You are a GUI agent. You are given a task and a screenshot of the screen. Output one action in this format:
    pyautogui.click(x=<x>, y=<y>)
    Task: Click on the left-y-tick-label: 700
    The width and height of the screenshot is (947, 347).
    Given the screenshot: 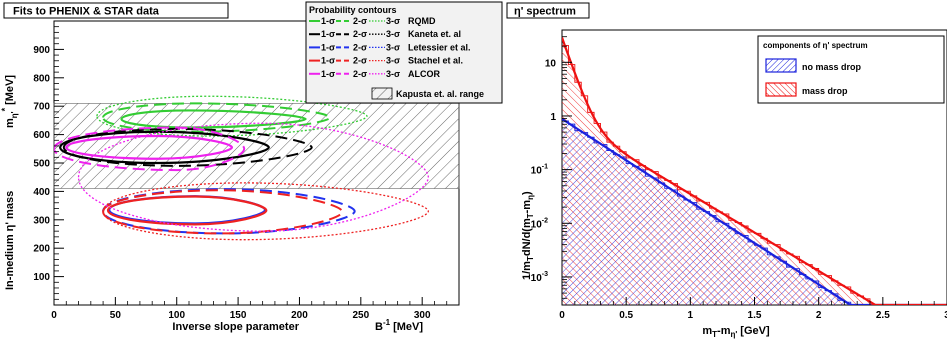 What is the action you would take?
    pyautogui.click(x=41, y=107)
    